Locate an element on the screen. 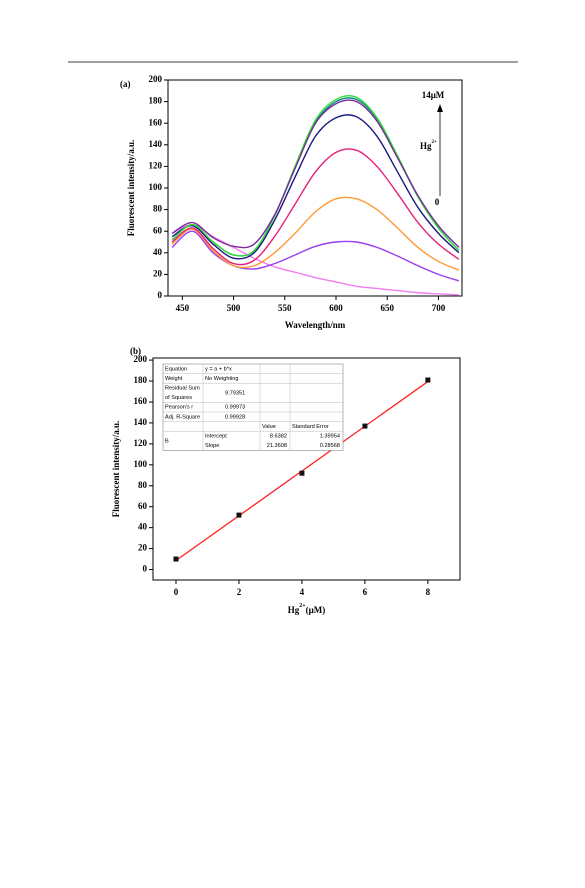  x-tick-label: 550 is located at coordinates (285, 308).